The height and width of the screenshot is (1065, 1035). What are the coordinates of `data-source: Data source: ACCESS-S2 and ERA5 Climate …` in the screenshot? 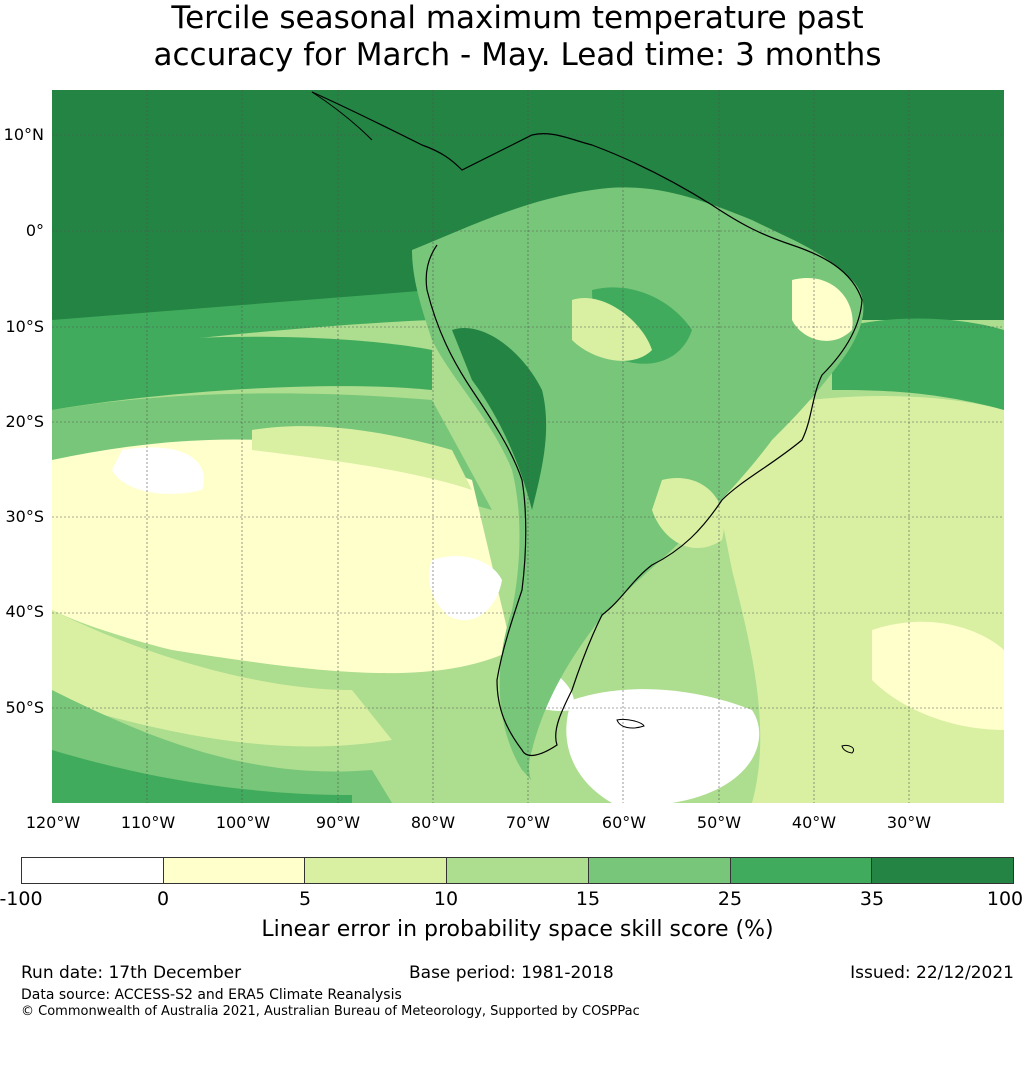 It's located at (211, 995).